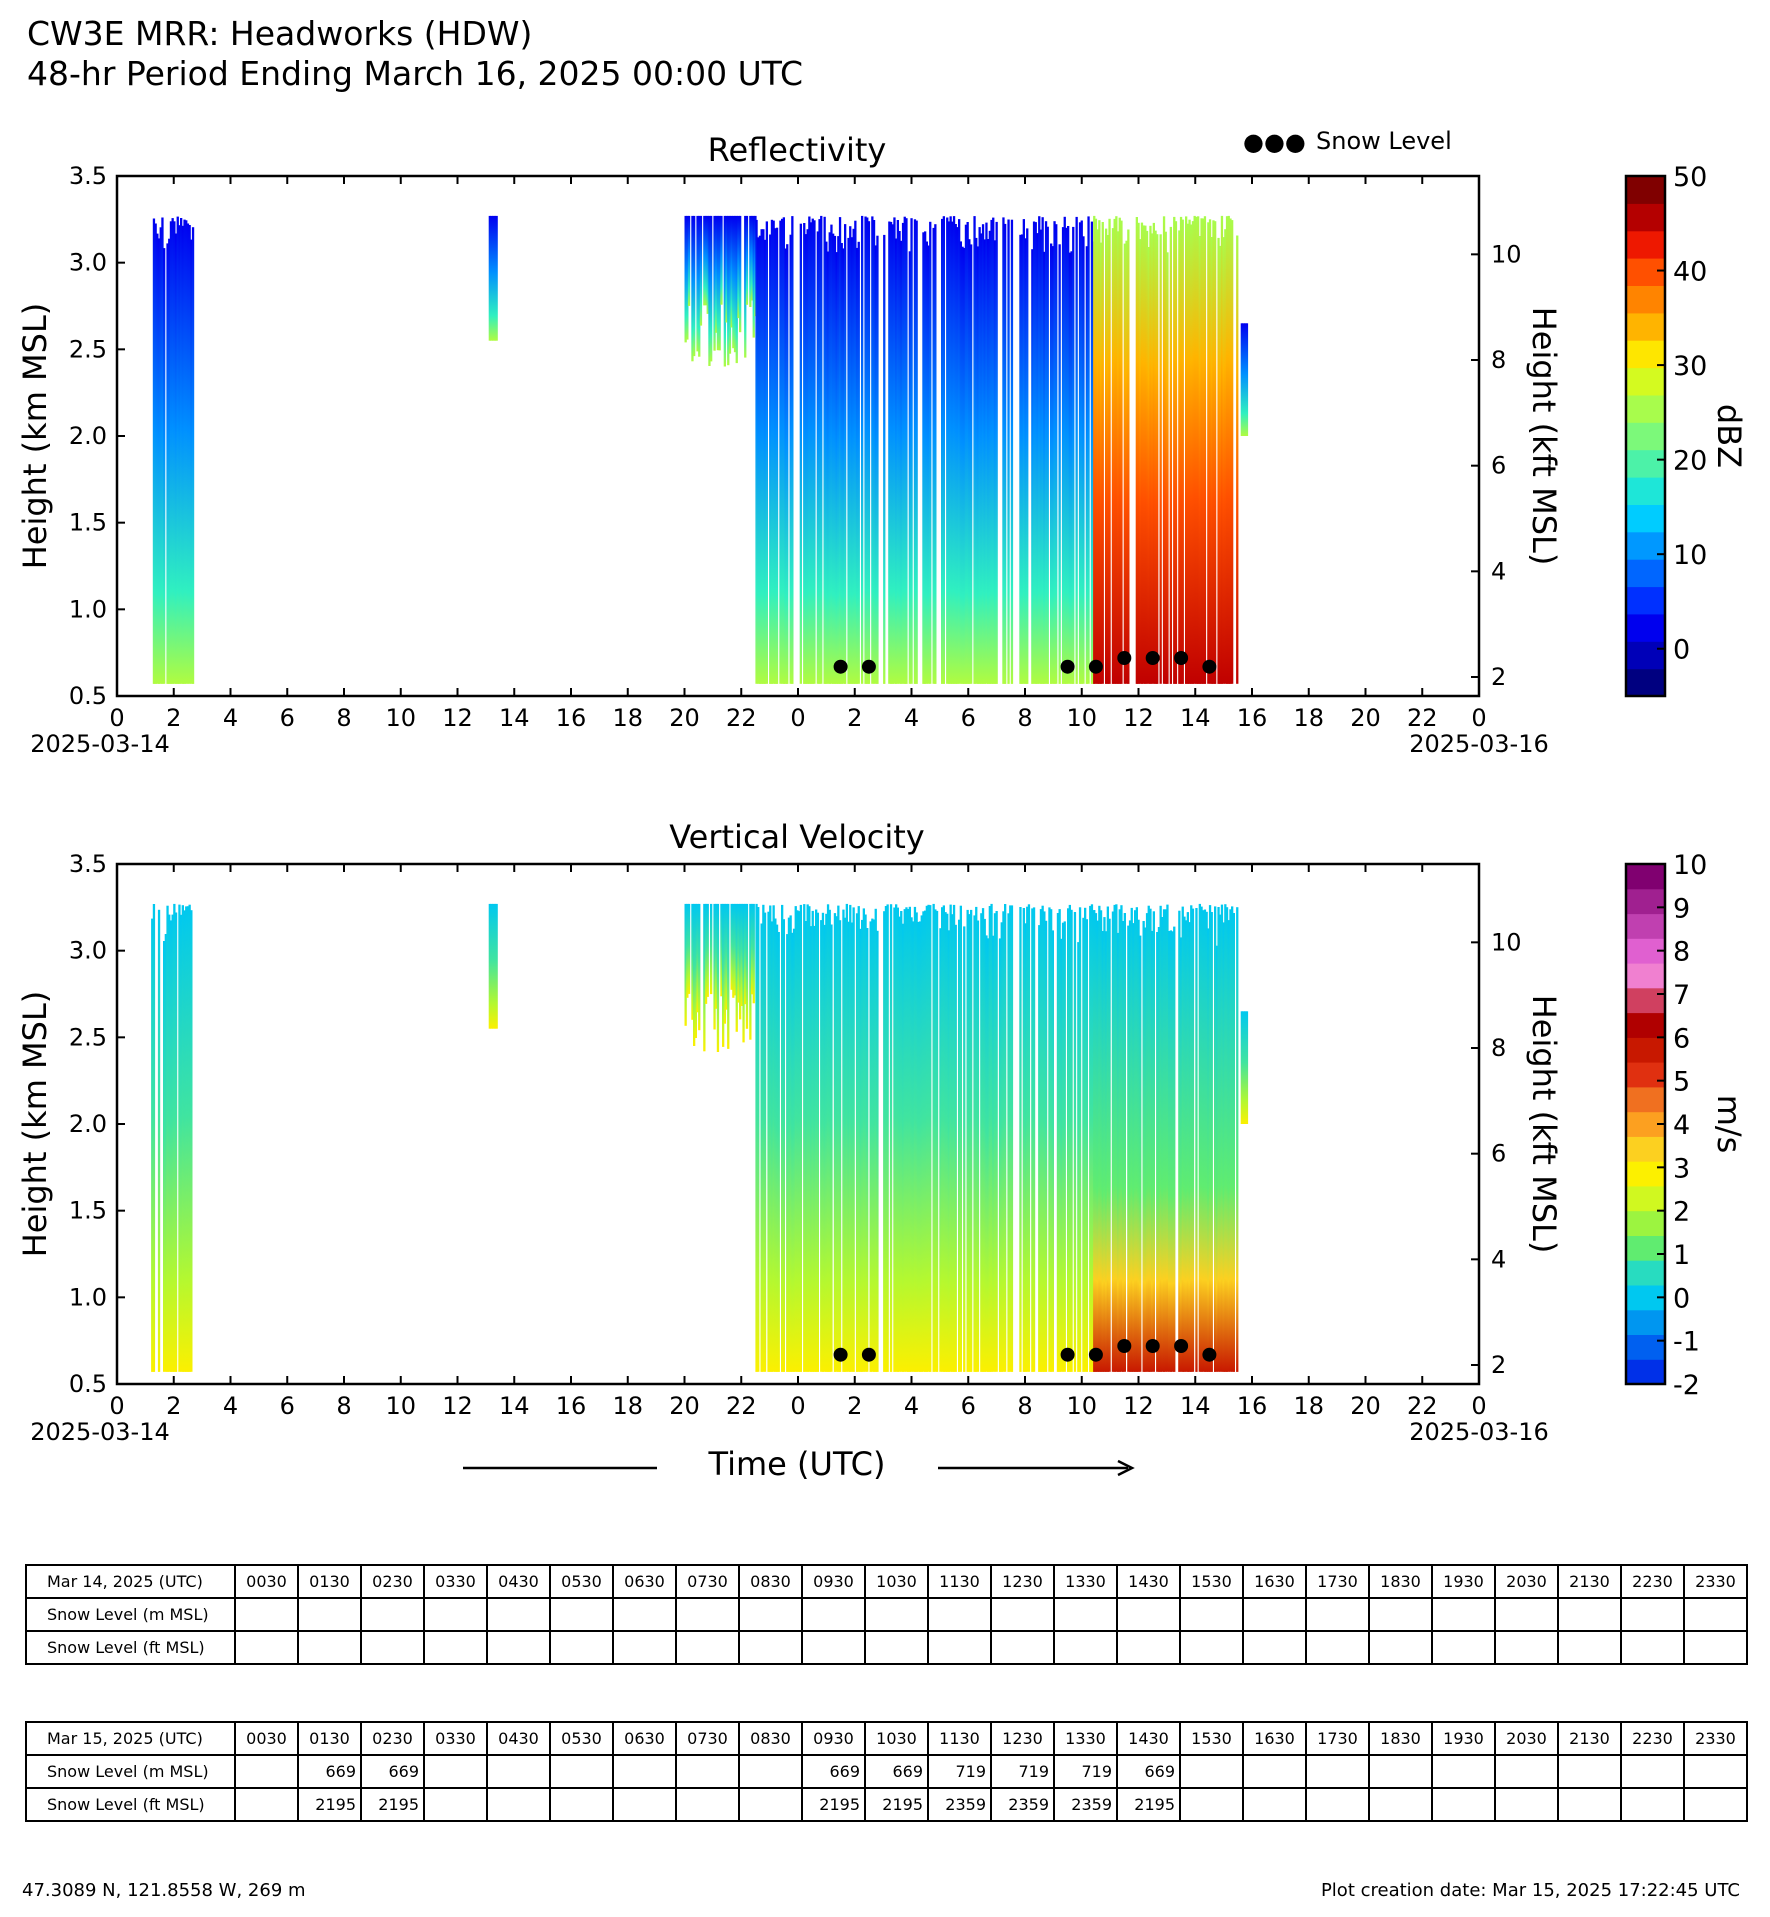 This screenshot has height=1917, width=1770. What do you see at coordinates (1681, 1038) in the screenshot?
I see `colorbar-tick-label: 6` at bounding box center [1681, 1038].